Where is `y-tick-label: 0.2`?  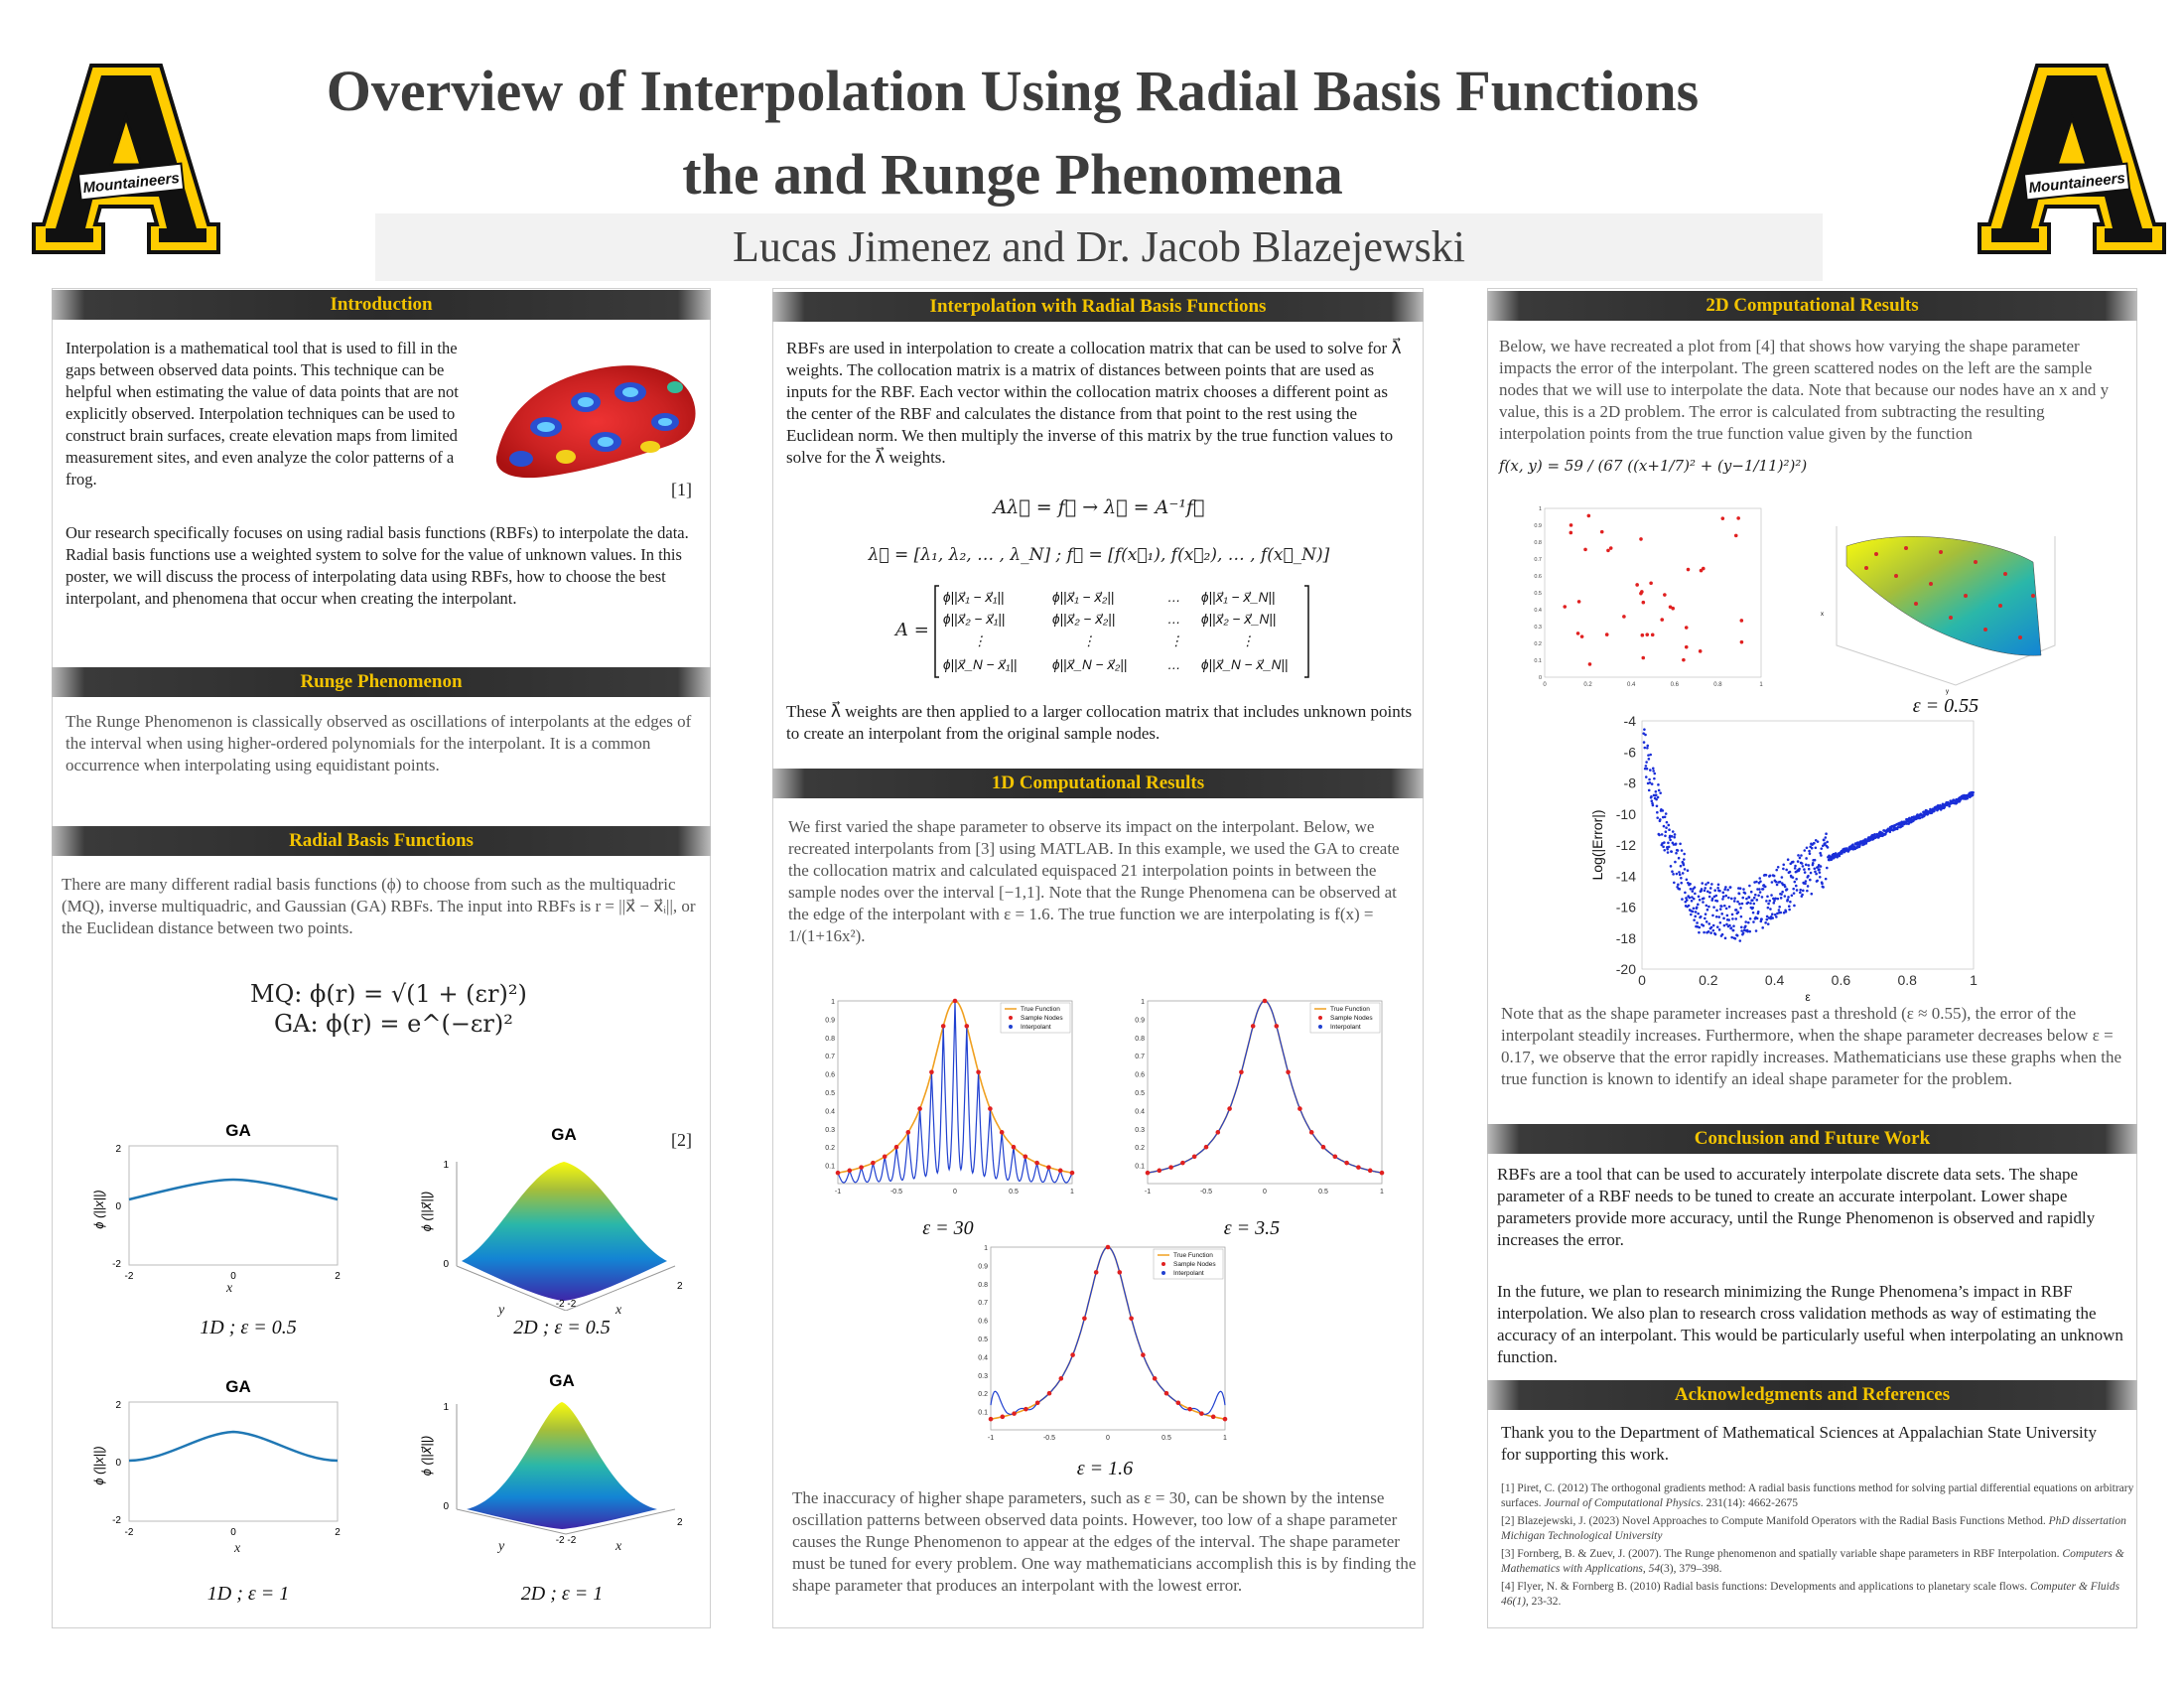
y-tick-label: 0.2 is located at coordinates (983, 1394).